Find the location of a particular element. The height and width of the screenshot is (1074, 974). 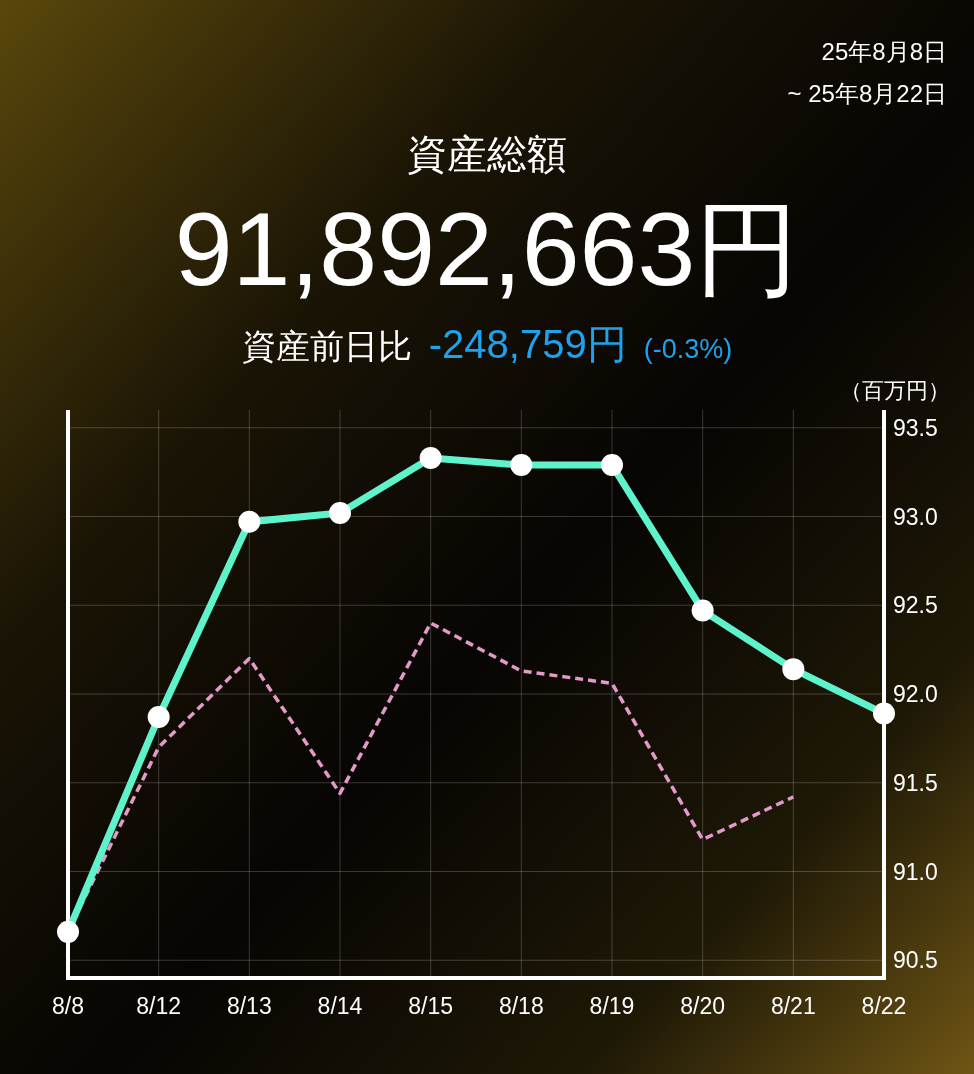

ylabel: （百万円） is located at coordinates (895, 390).